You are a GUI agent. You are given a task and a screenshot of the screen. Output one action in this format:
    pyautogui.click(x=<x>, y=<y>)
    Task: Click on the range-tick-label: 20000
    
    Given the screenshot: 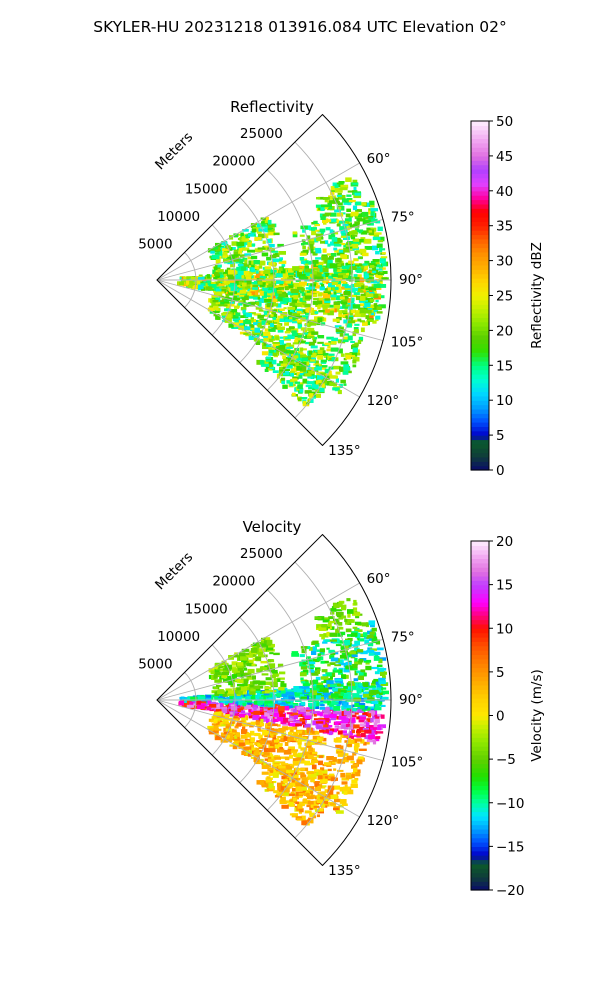 What is the action you would take?
    pyautogui.click(x=233, y=582)
    